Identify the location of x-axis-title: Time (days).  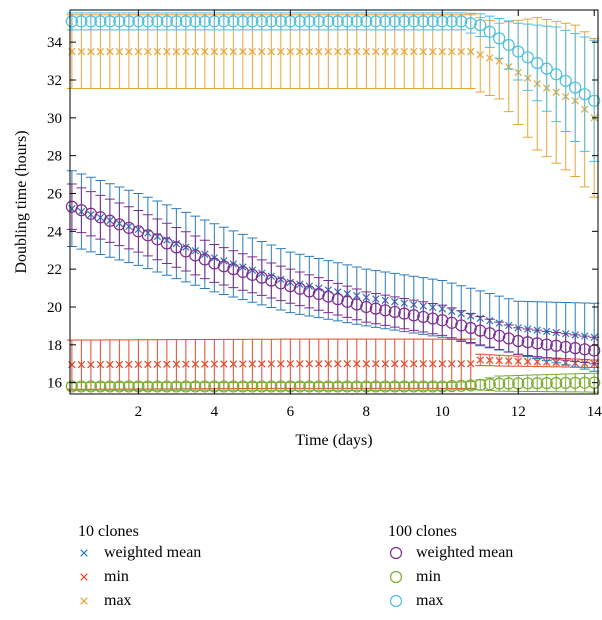
(333, 440).